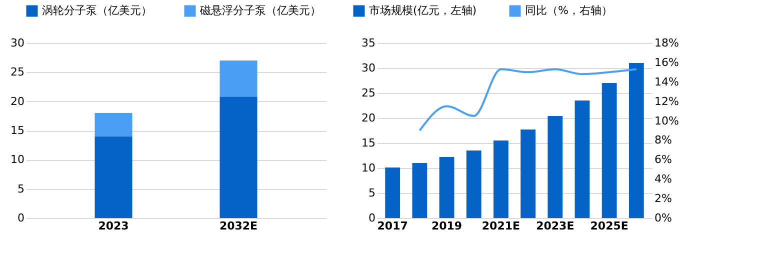  What do you see at coordinates (113, 226) in the screenshot?
I see `x-tick-label: 2023` at bounding box center [113, 226].